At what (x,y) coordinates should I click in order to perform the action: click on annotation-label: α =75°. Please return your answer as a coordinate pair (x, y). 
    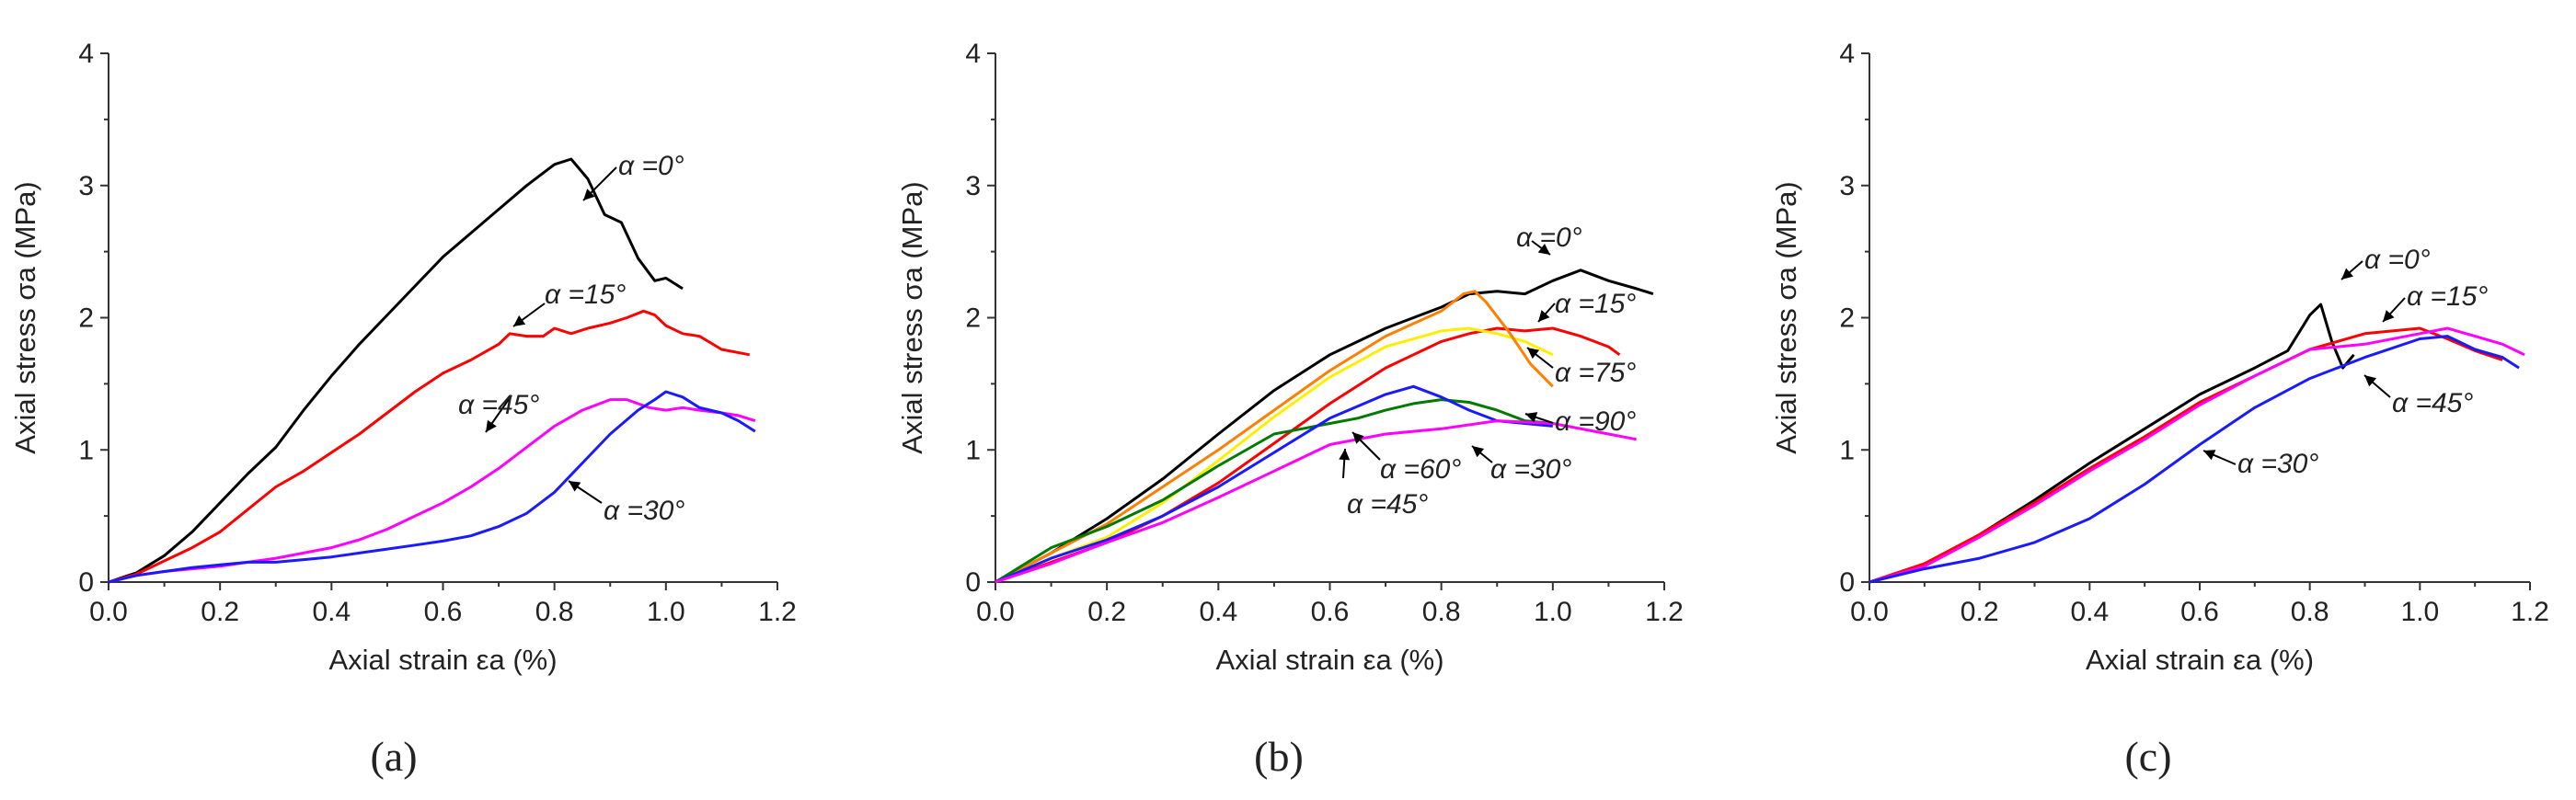
    Looking at the image, I should click on (1595, 373).